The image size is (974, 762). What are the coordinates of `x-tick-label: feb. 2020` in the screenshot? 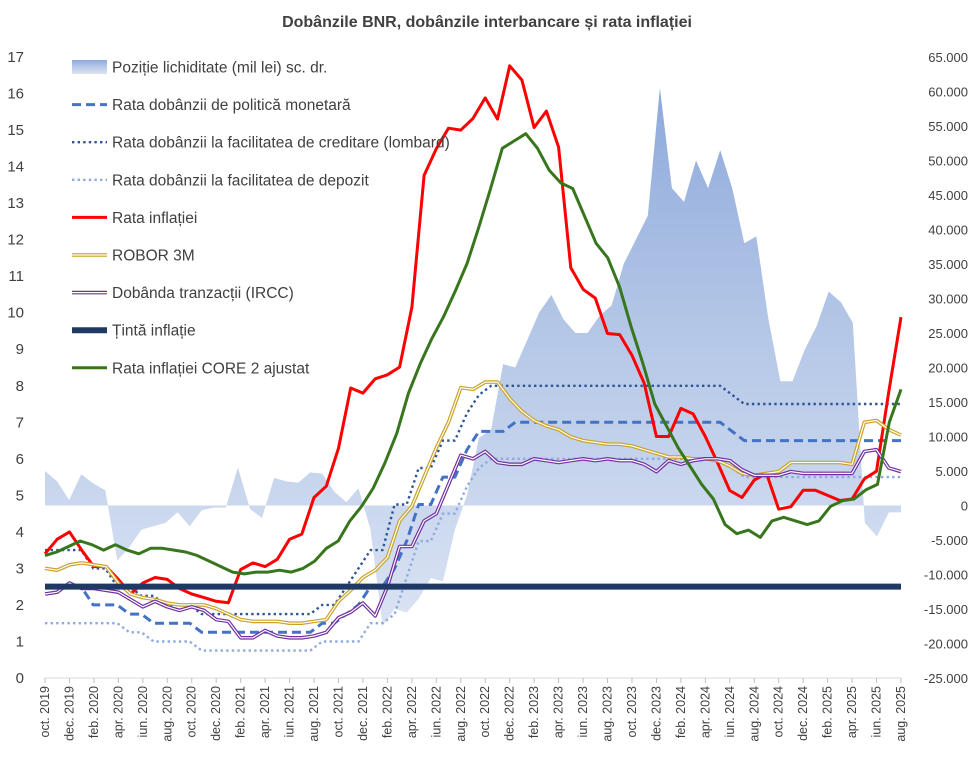 It's located at (94, 712).